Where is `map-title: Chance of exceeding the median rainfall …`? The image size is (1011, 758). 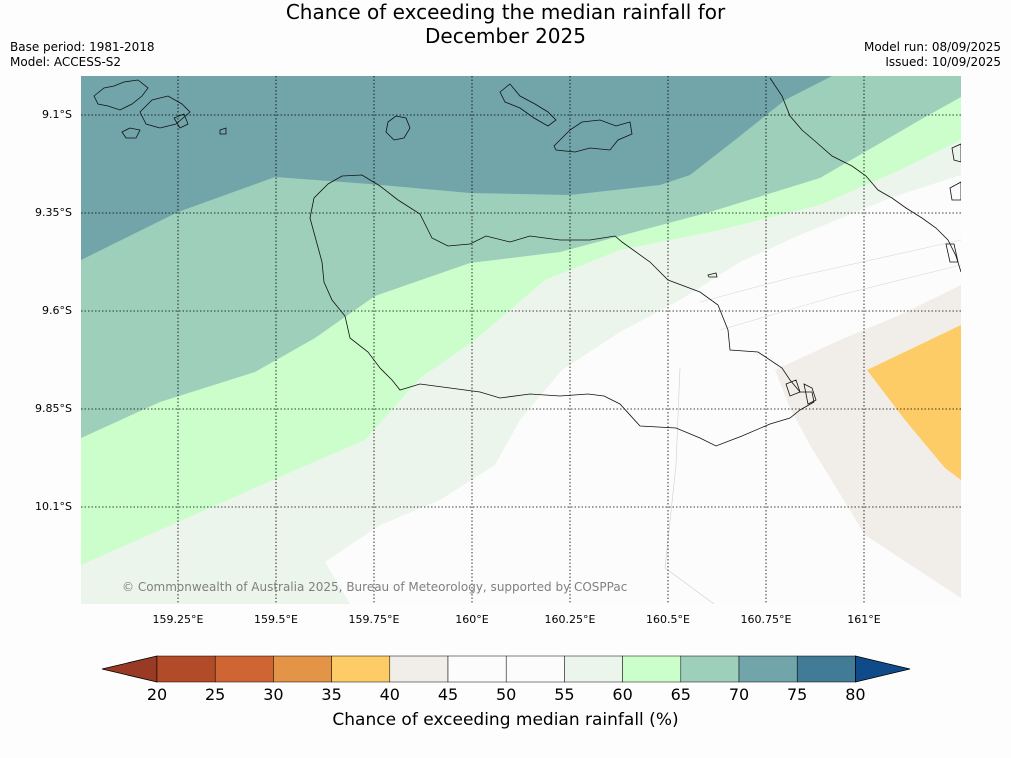
map-title: Chance of exceeding the median rainfall … is located at coordinates (505, 24).